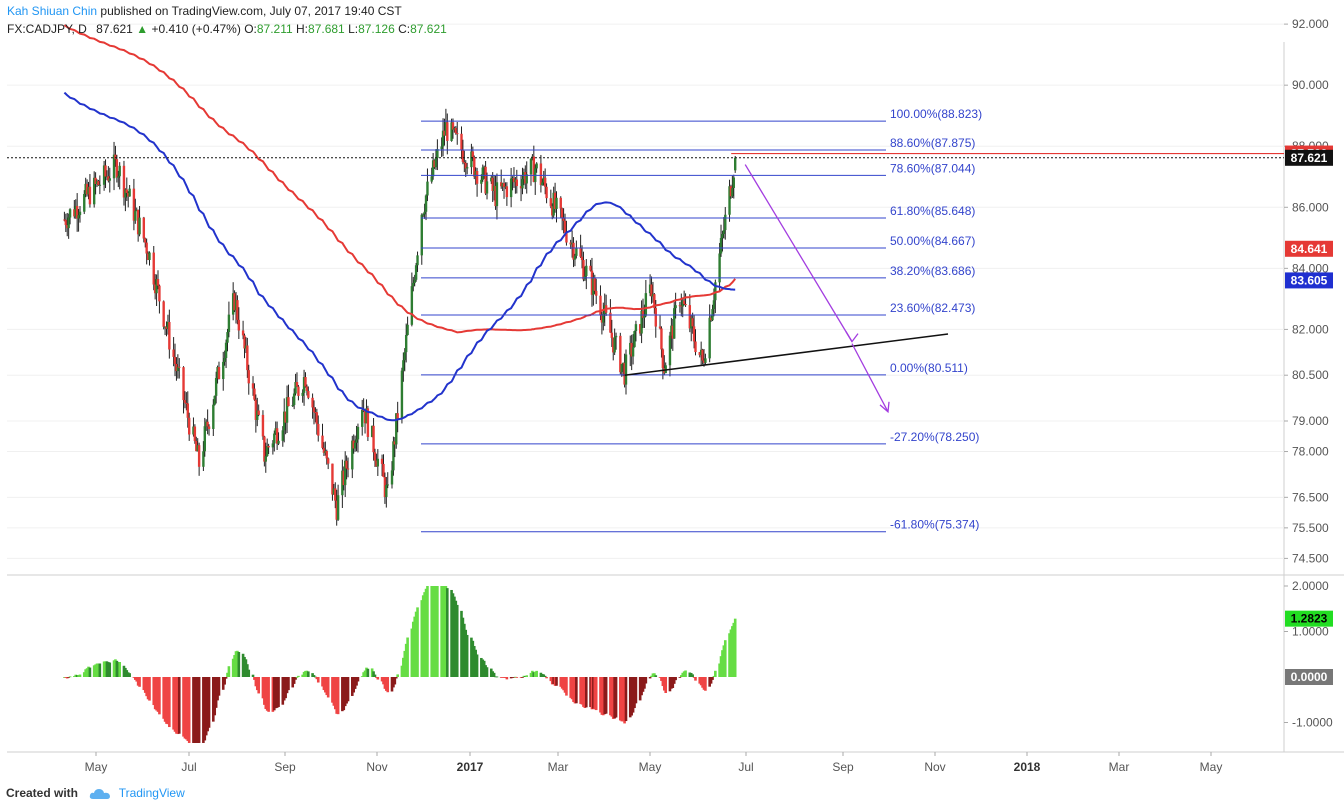  Describe the element at coordinates (151, 793) in the screenshot. I see `tradingview-link: TradingView` at that location.